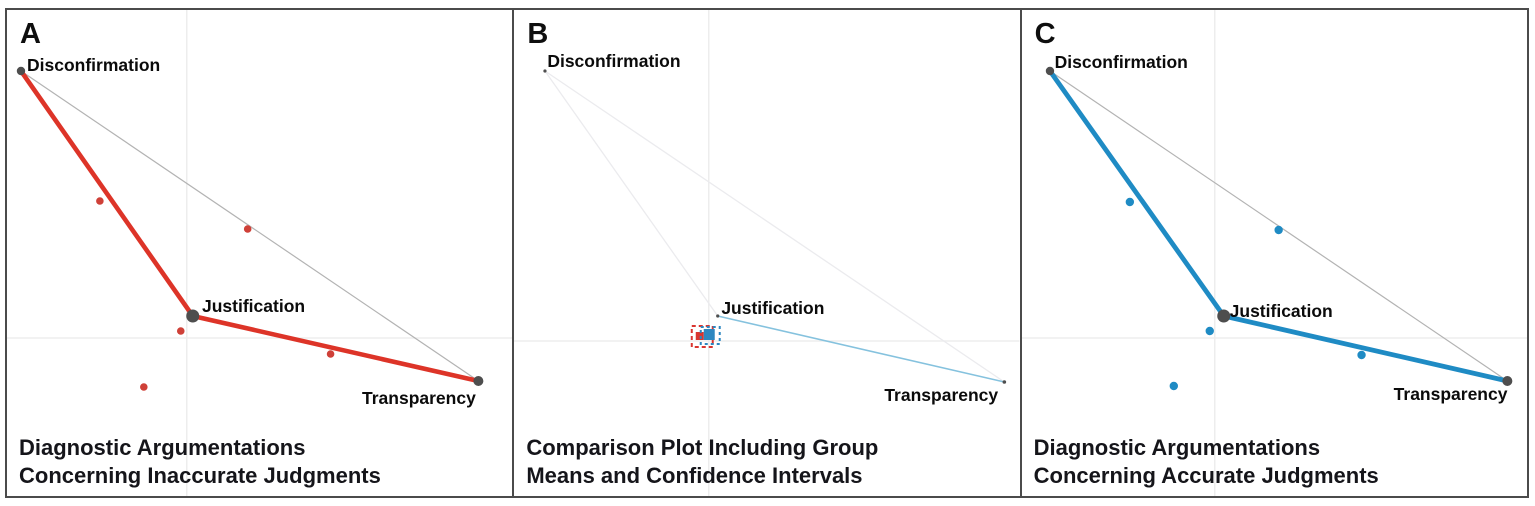 The width and height of the screenshot is (1535, 506). I want to click on panel-b-letter: B, so click(538, 34).